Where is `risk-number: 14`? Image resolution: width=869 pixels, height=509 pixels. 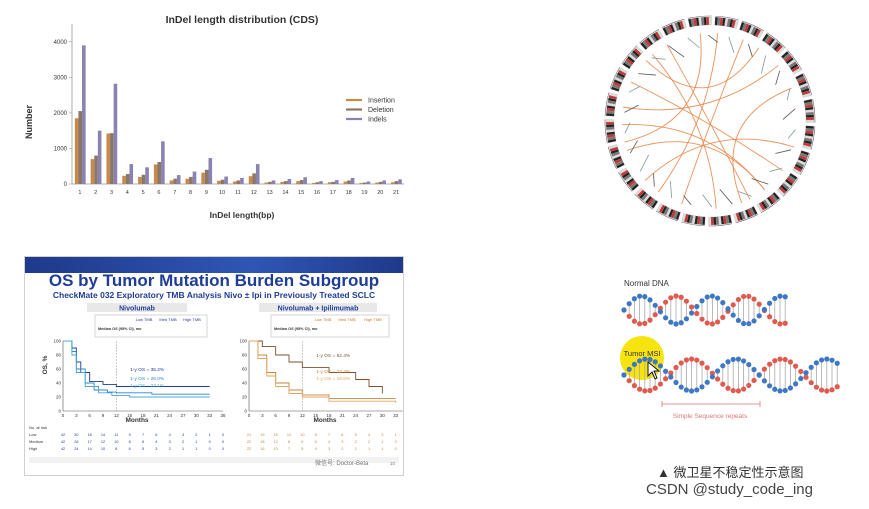 risk-number: 14 is located at coordinates (103, 435).